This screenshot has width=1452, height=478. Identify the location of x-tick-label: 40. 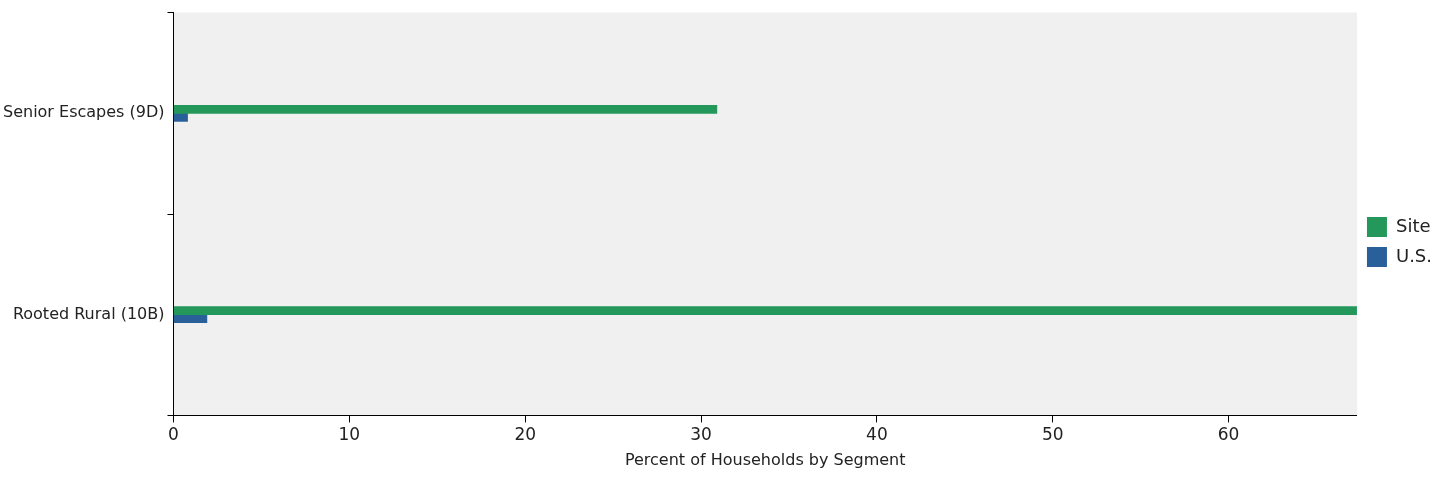
(877, 434).